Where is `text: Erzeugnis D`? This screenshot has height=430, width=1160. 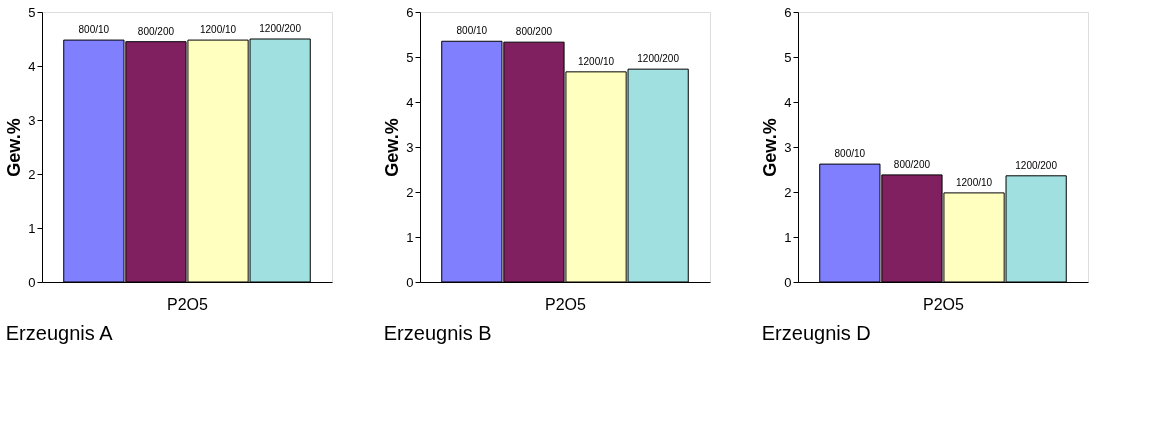
text: Erzeugnis D is located at coordinates (816, 333).